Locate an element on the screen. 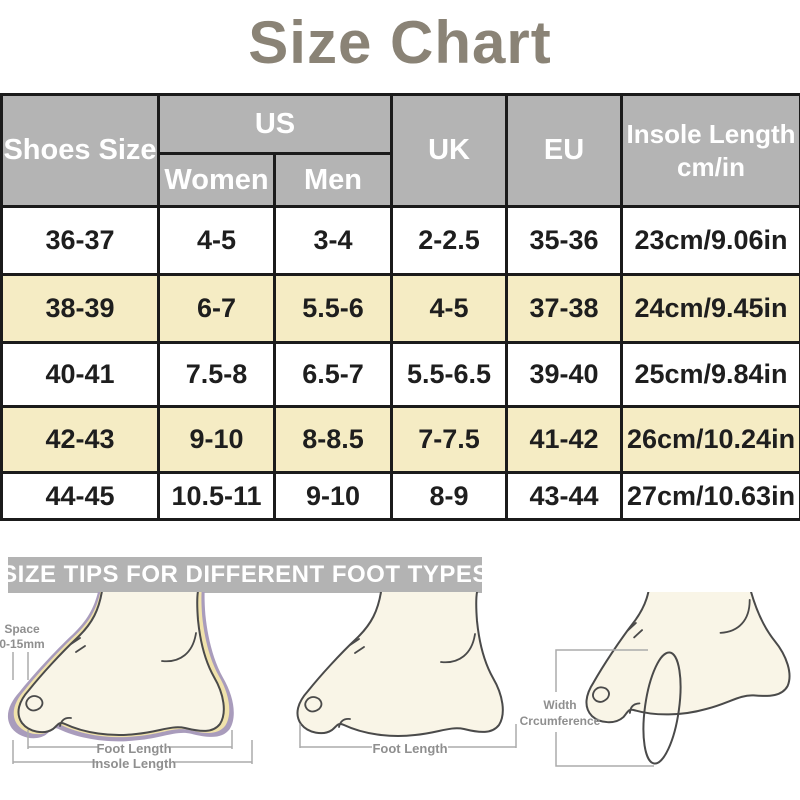  size-cell: 5.5-6.5 is located at coordinates (449, 374).